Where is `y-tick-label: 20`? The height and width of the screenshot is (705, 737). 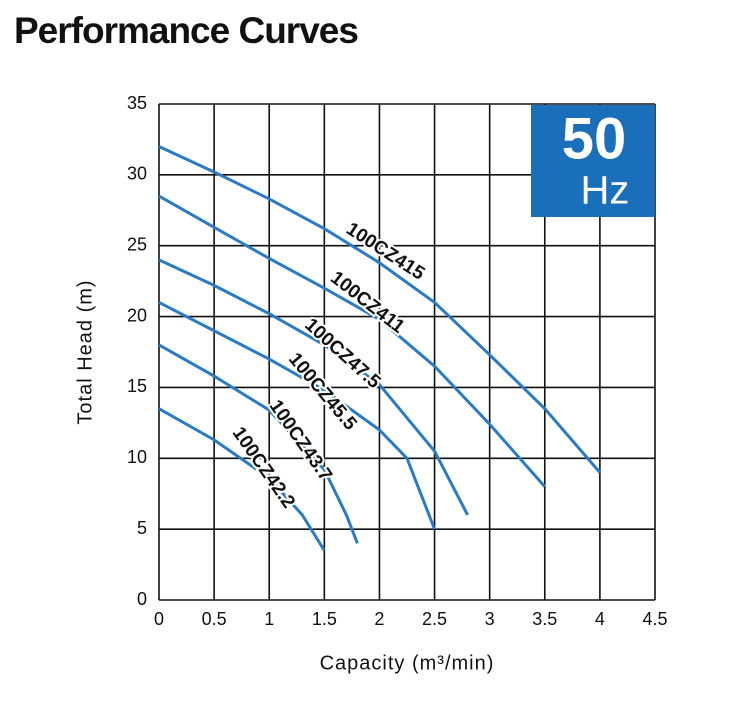 y-tick-label: 20 is located at coordinates (137, 315).